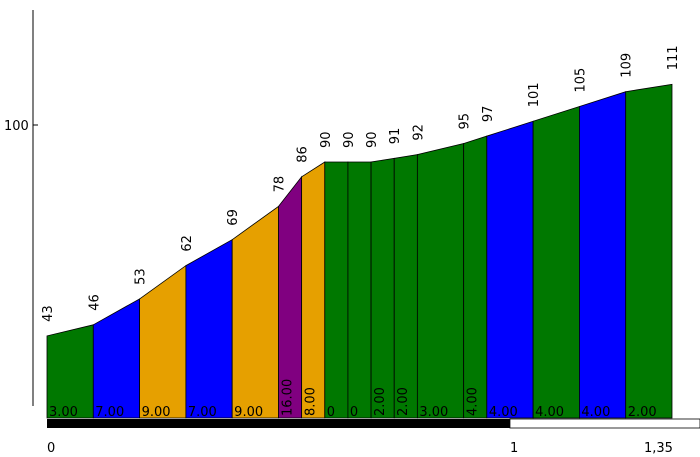 This screenshot has width=700, height=457. What do you see at coordinates (94, 302) in the screenshot?
I see `elevation-label: 46` at bounding box center [94, 302].